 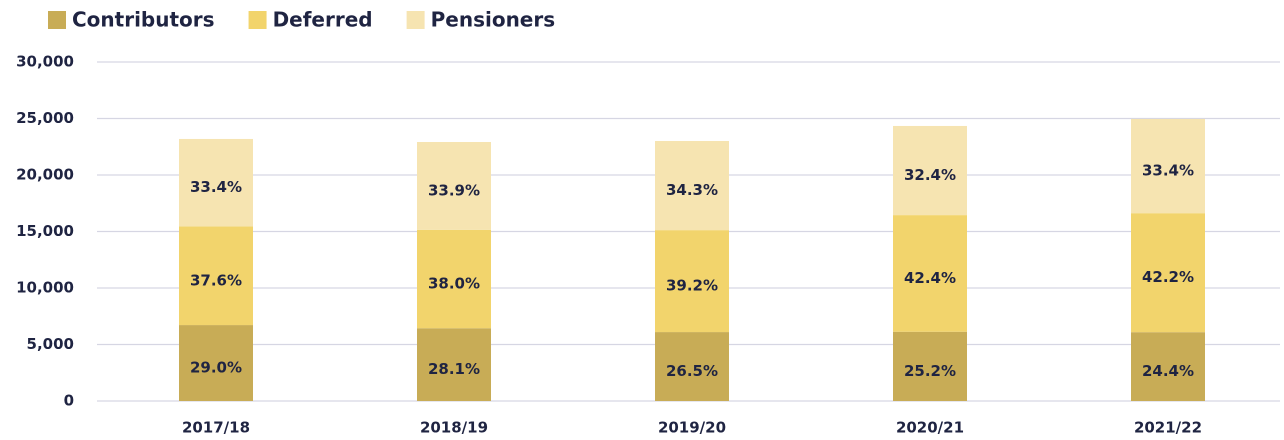 What do you see at coordinates (45, 175) in the screenshot?
I see `y-tick-label: 20,000` at bounding box center [45, 175].